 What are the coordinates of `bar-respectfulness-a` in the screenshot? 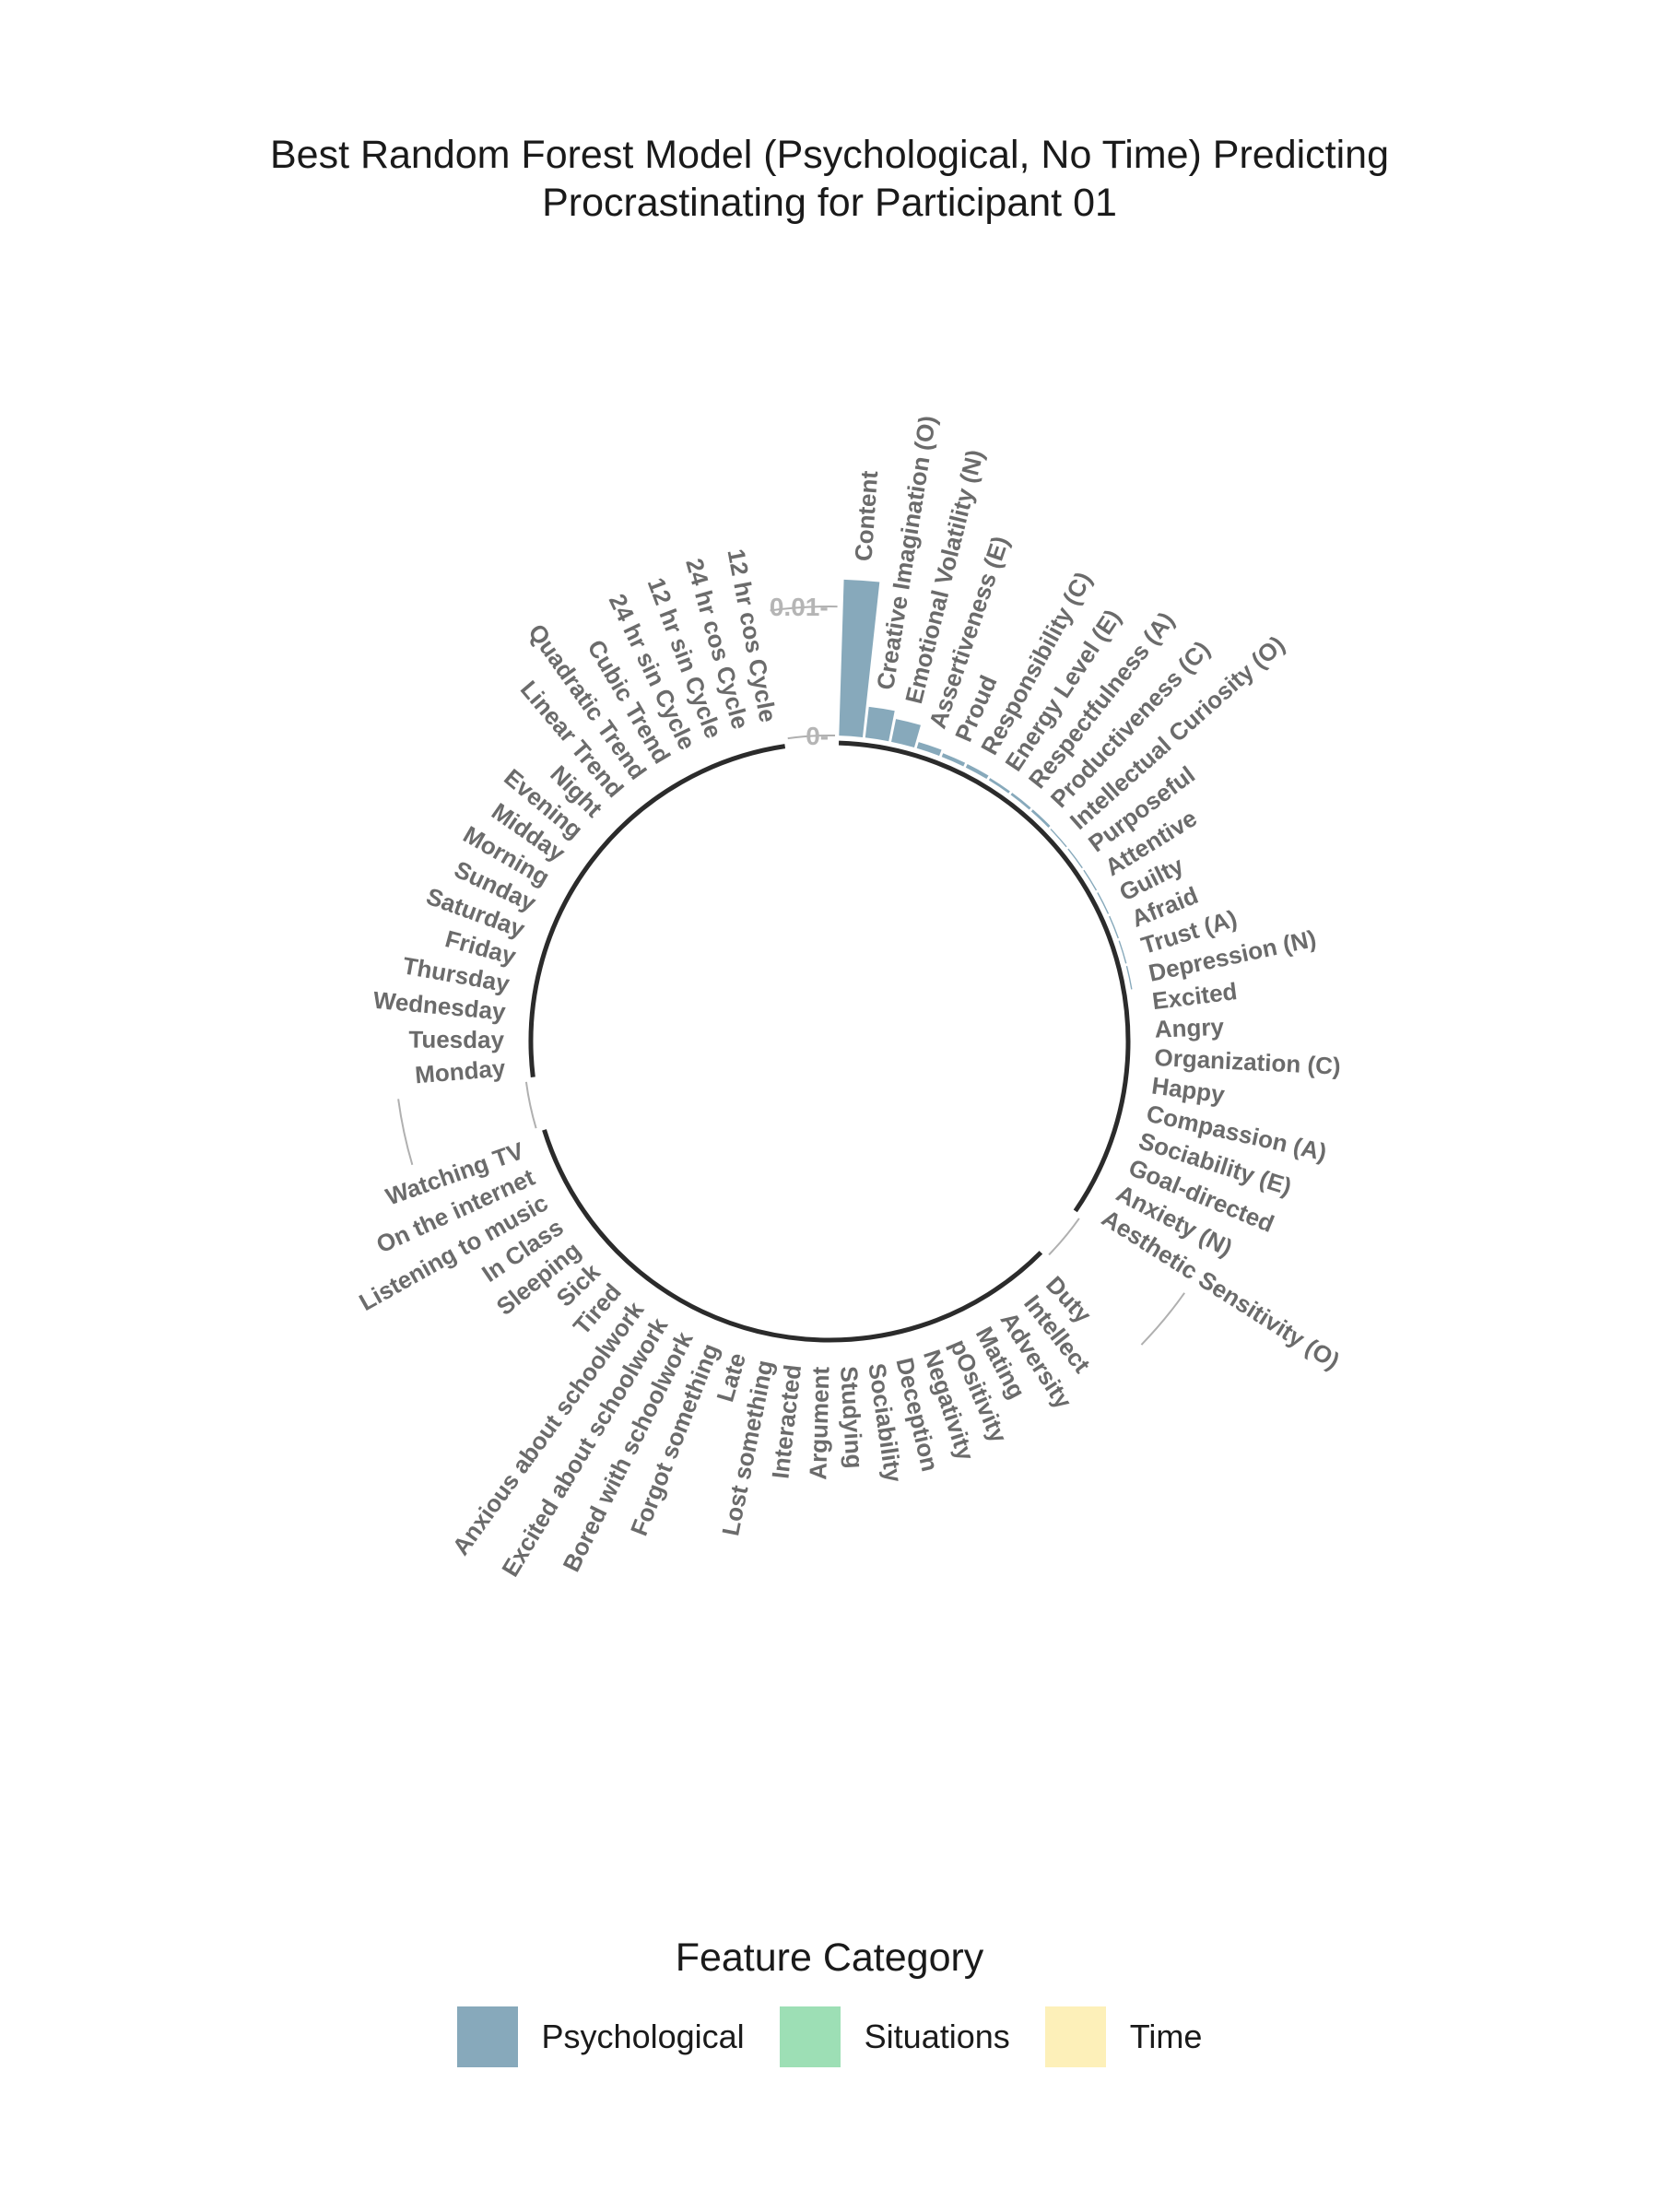 It's located at (1020, 801).